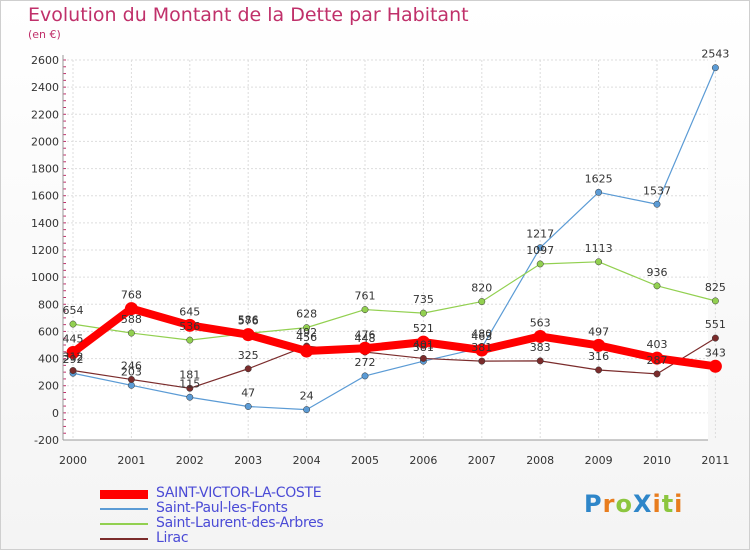 This screenshot has width=750, height=550. I want to click on data-label: 445, so click(73, 338).